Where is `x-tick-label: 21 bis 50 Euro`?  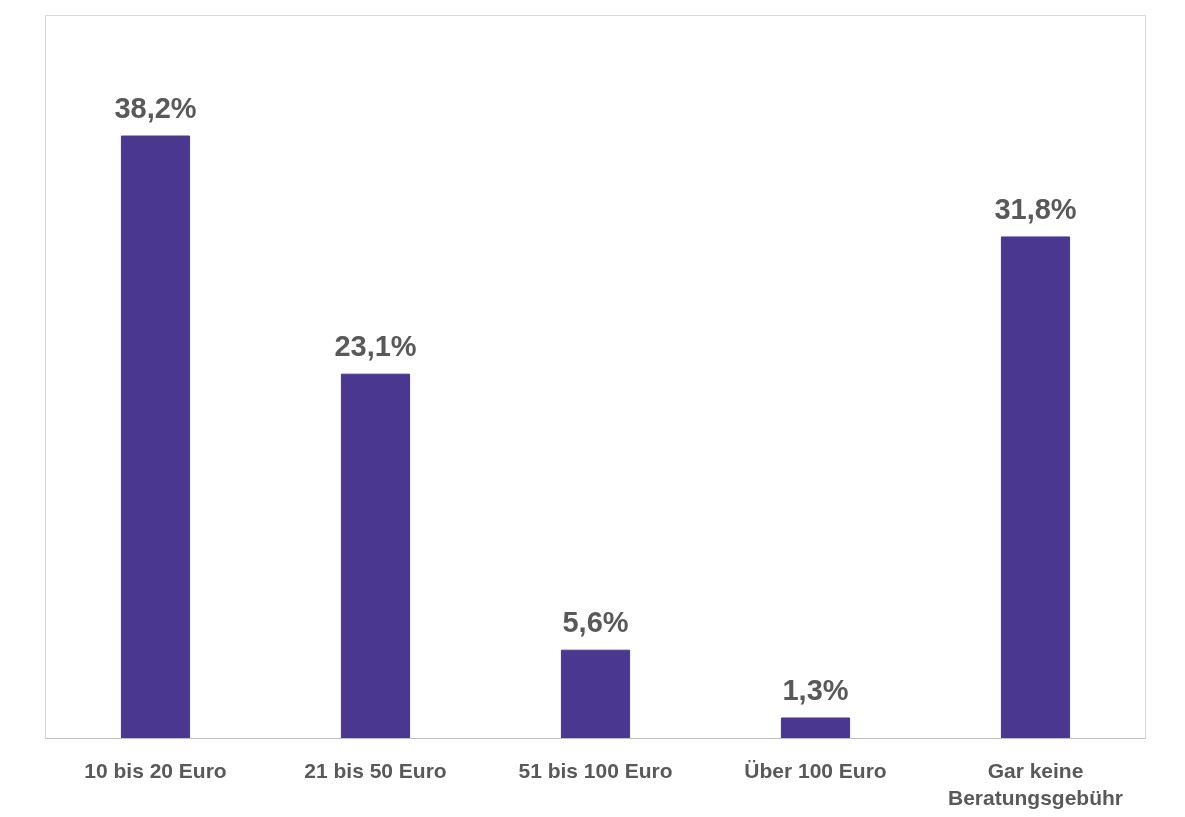
x-tick-label: 21 bis 50 Euro is located at coordinates (375, 770).